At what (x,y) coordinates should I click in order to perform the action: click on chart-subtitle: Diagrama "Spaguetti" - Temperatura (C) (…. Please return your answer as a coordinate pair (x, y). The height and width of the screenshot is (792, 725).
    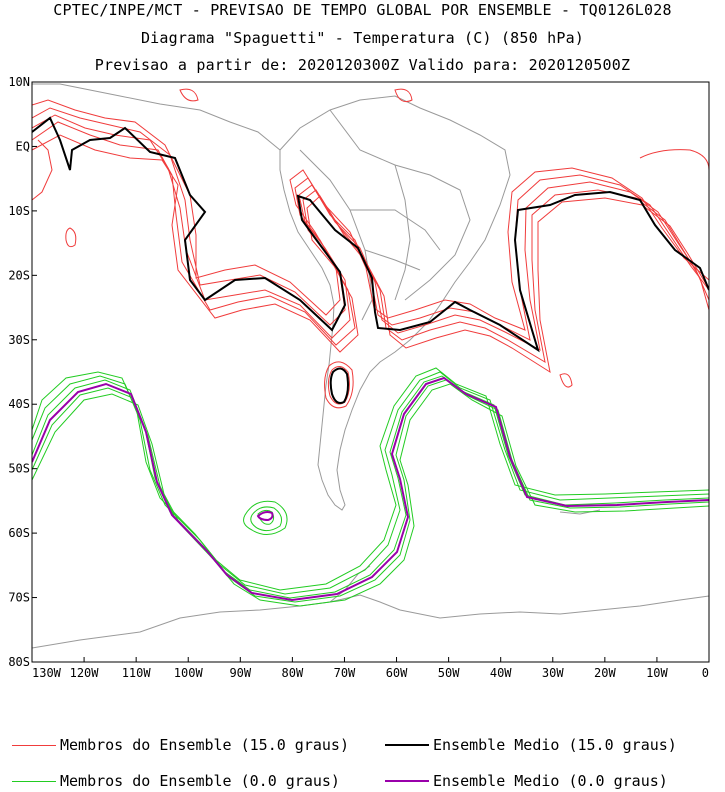
    Looking at the image, I should click on (362, 38).